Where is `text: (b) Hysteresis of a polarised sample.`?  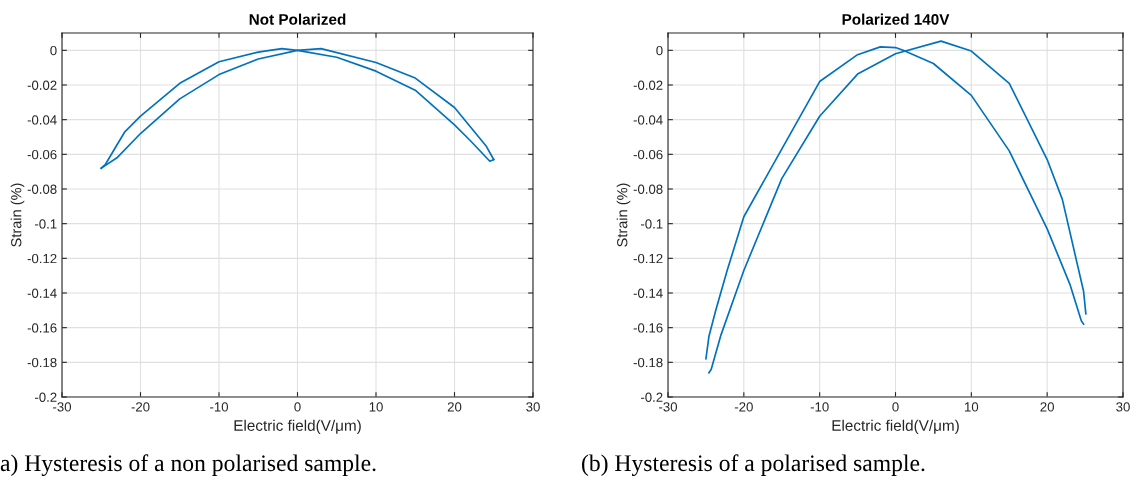
text: (b) Hysteresis of a polarised sample. is located at coordinates (753, 465).